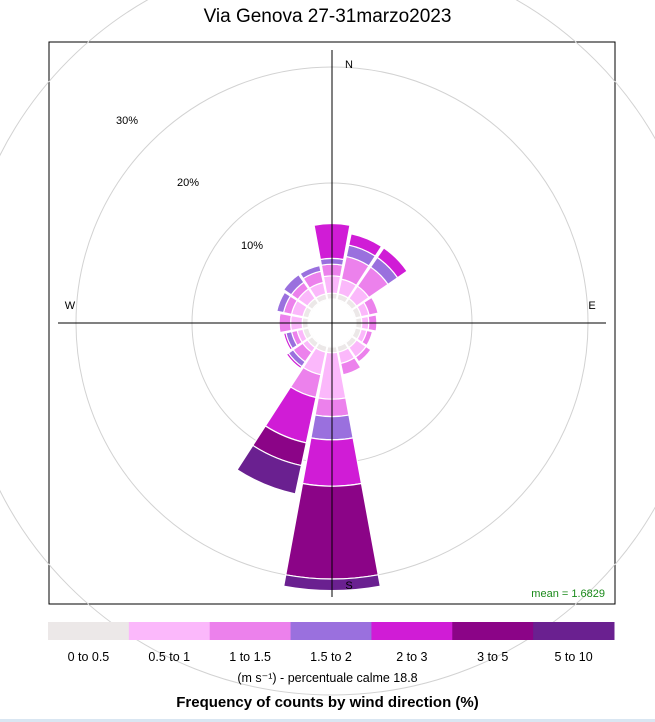  Describe the element at coordinates (327, 678) in the screenshot. I see `legend-units: (m s⁻¹) - percentuale calme 18.8` at that location.